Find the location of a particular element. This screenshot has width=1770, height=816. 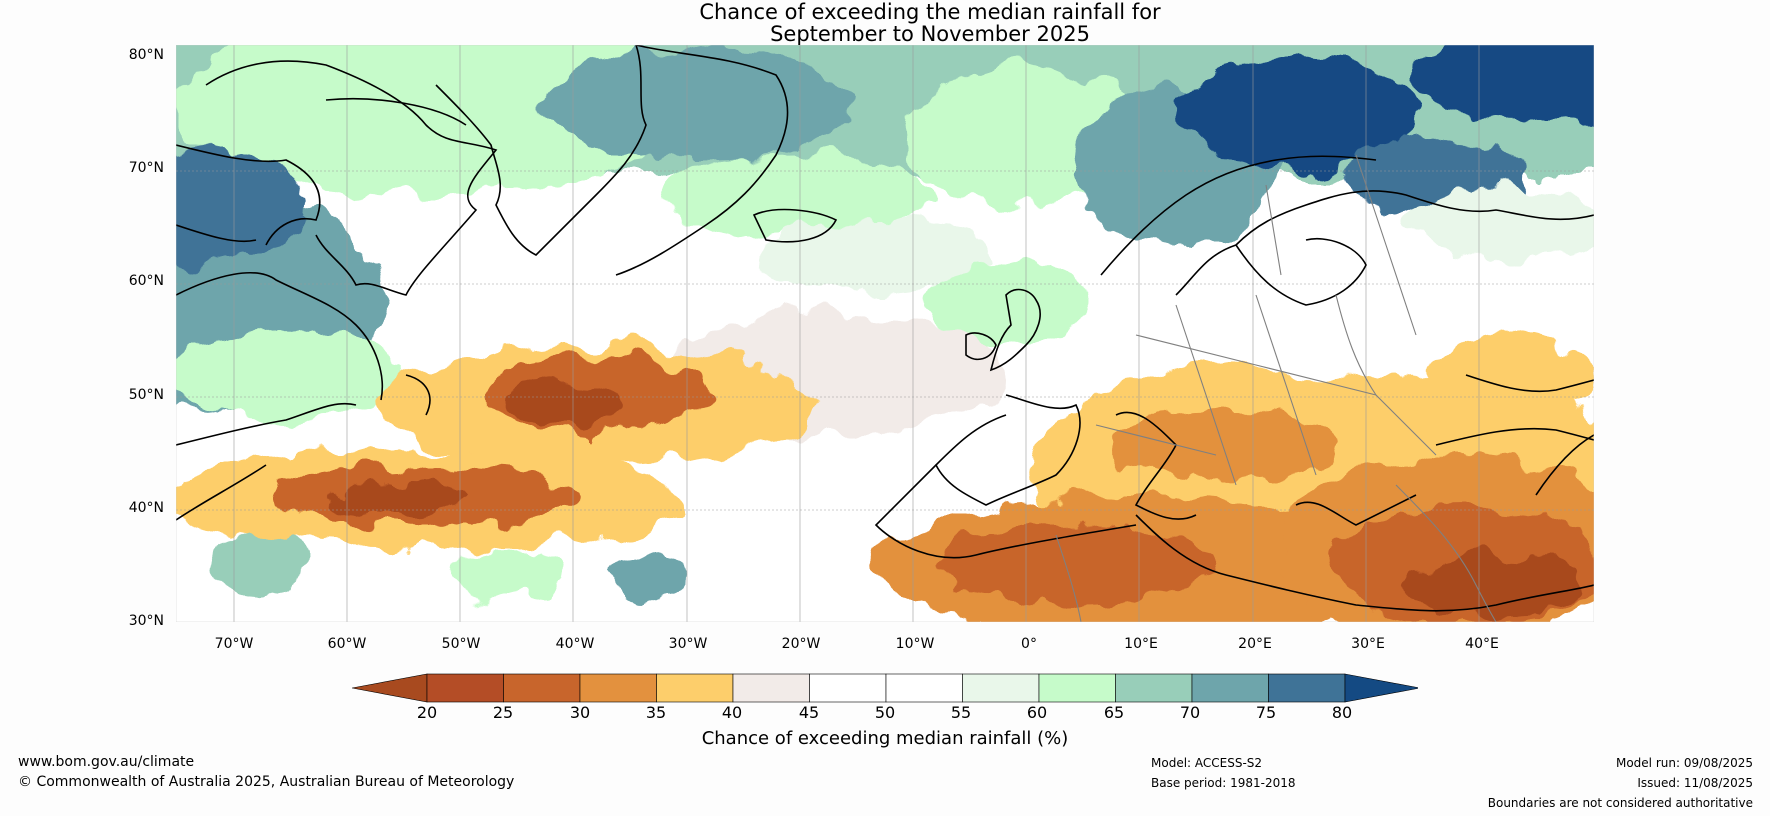

colorbar-tick-75: 75 is located at coordinates (1266, 712).